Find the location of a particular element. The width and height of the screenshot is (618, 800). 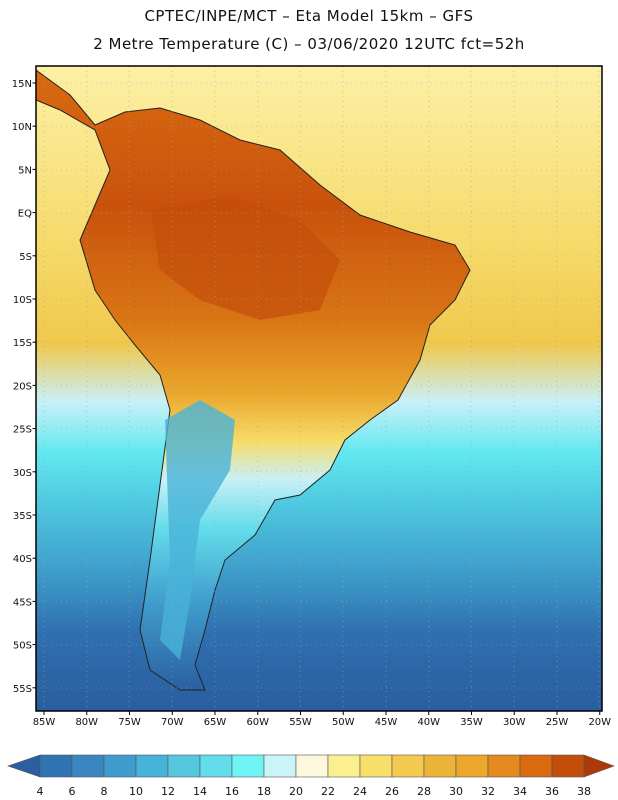

lat-tick-label: 20S is located at coordinates (22, 386).